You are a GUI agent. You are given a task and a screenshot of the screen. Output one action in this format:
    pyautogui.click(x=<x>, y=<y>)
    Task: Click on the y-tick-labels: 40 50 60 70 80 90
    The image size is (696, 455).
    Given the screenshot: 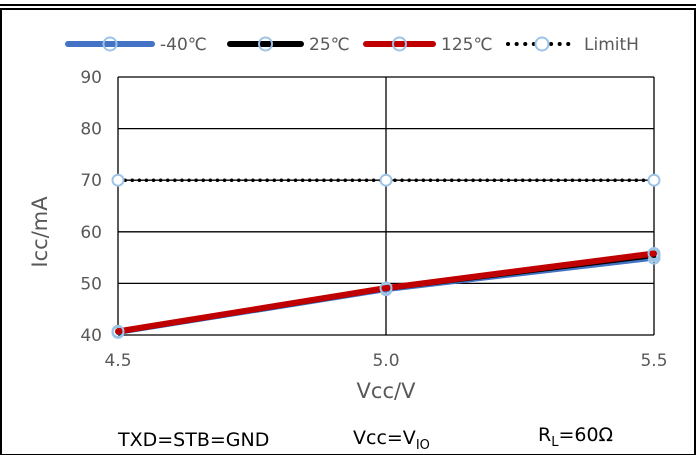 What is the action you would take?
    pyautogui.click(x=91, y=207)
    